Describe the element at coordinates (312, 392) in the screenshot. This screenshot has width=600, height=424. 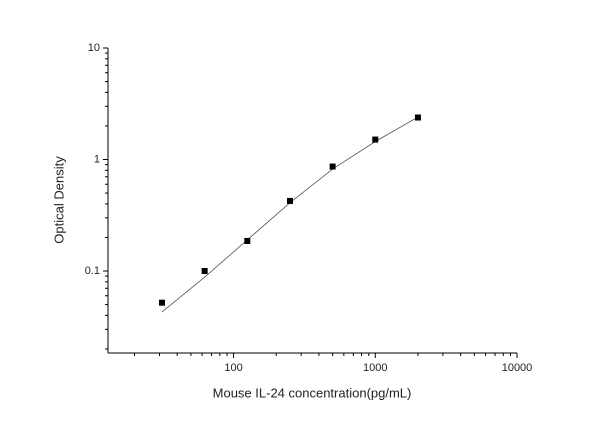
I see `x-axis-title: Mouse IL-24 concentration(pg/mL)` at that location.